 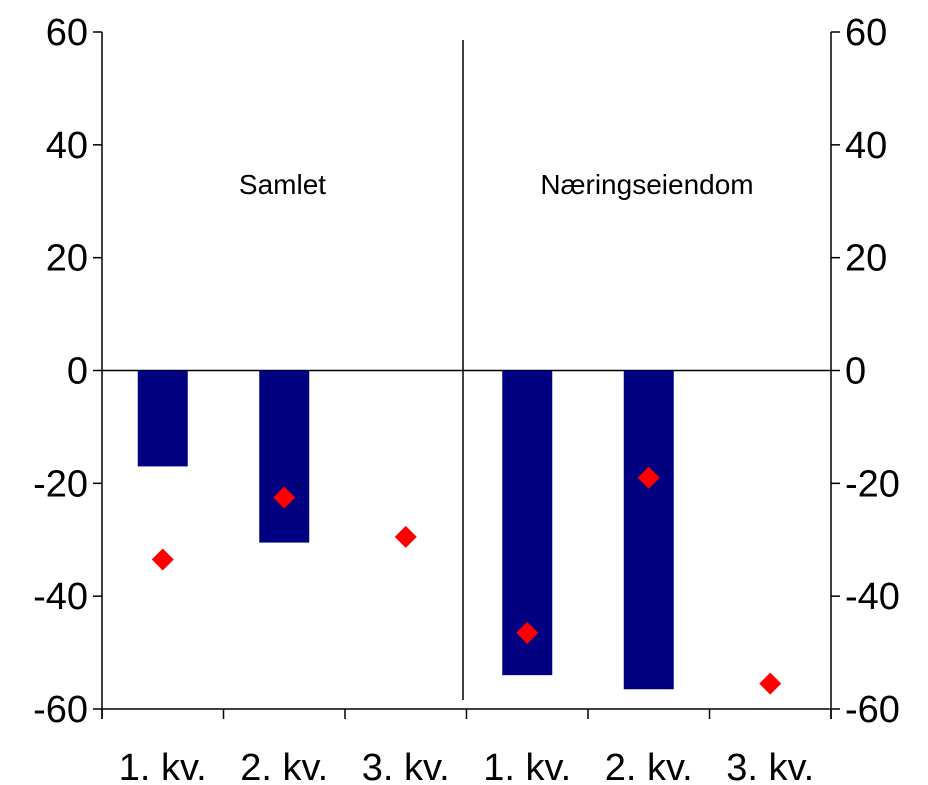 I want to click on panel-labels: Samlet Næringseiendom, so click(x=496, y=184).